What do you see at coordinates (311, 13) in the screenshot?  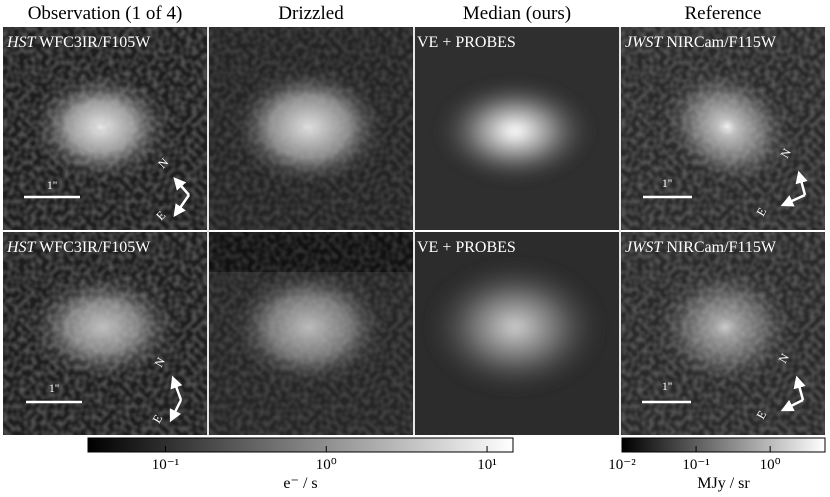 I see `column-title: Drizzled` at bounding box center [311, 13].